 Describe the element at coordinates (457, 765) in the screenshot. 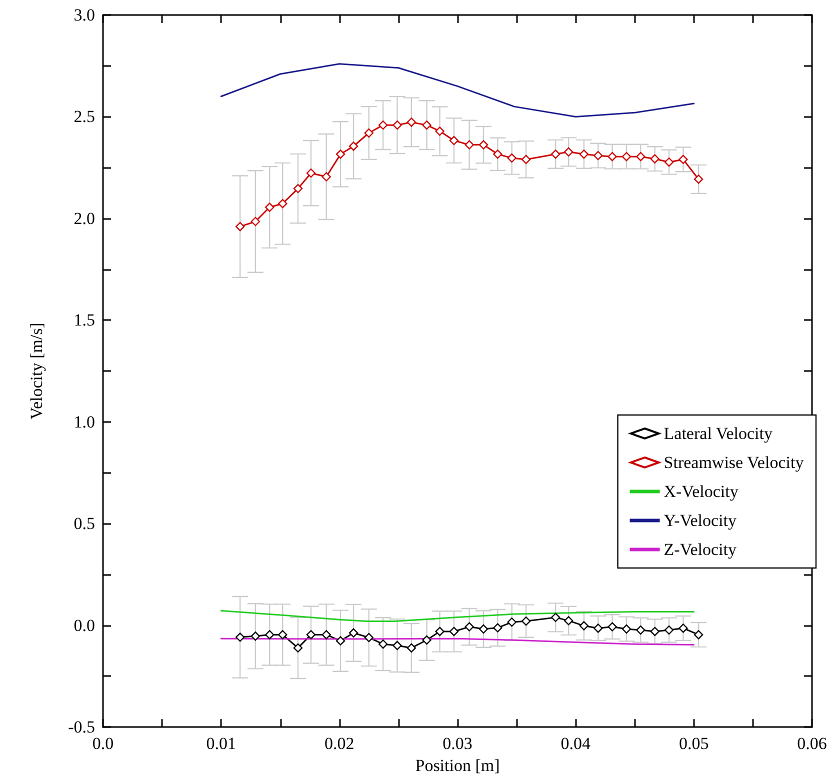

I see `x-axis-title: Position [m]` at that location.